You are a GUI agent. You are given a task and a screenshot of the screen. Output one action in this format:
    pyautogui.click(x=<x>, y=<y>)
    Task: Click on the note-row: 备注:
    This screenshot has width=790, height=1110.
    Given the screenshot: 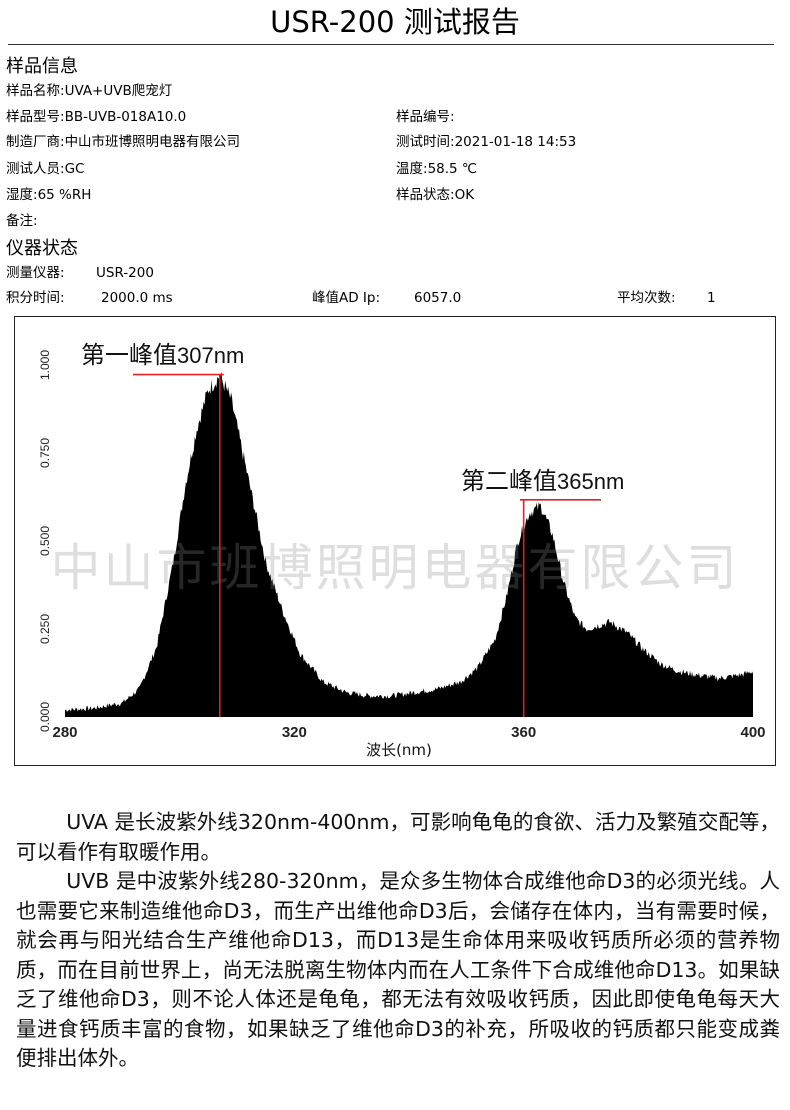 What is the action you would take?
    pyautogui.click(x=22, y=221)
    